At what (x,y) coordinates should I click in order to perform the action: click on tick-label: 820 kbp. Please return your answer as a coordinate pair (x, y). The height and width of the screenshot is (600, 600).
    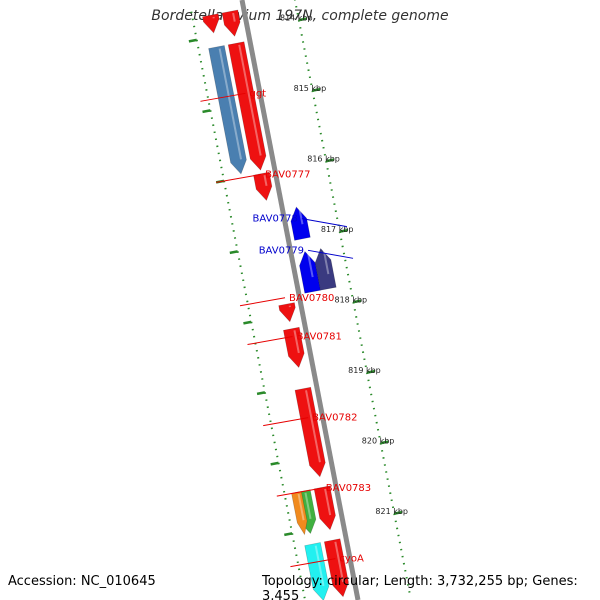
    Looking at the image, I should click on (378, 440).